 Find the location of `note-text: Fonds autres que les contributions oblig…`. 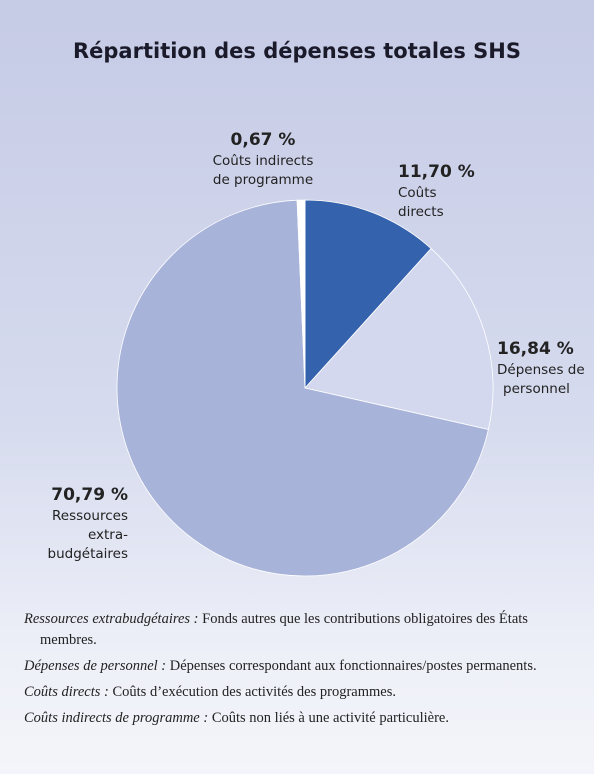

note-text: Fonds autres que les contributions oblig… is located at coordinates (284, 629).